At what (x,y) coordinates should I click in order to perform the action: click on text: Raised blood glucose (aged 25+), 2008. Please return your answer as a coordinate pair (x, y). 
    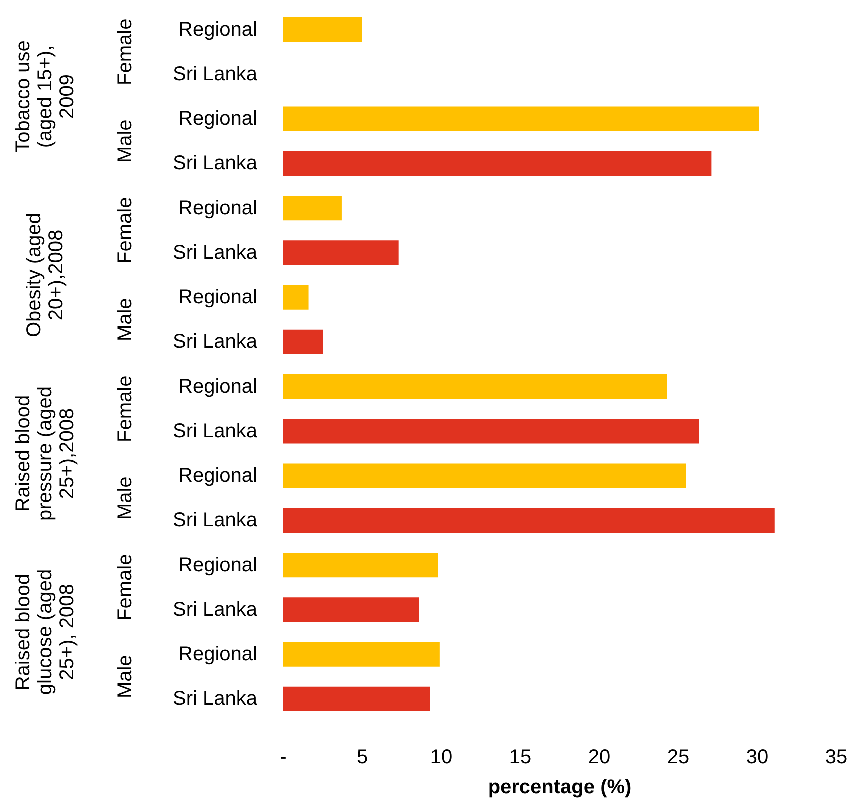
    Looking at the image, I should click on (45, 632).